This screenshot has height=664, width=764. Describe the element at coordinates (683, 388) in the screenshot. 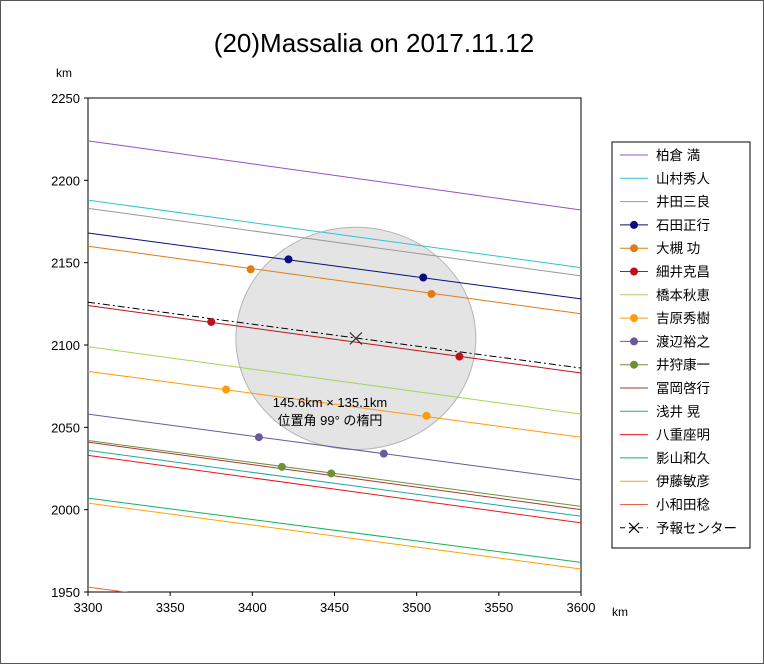

I see `legend-label: 冨岡啓行` at that location.